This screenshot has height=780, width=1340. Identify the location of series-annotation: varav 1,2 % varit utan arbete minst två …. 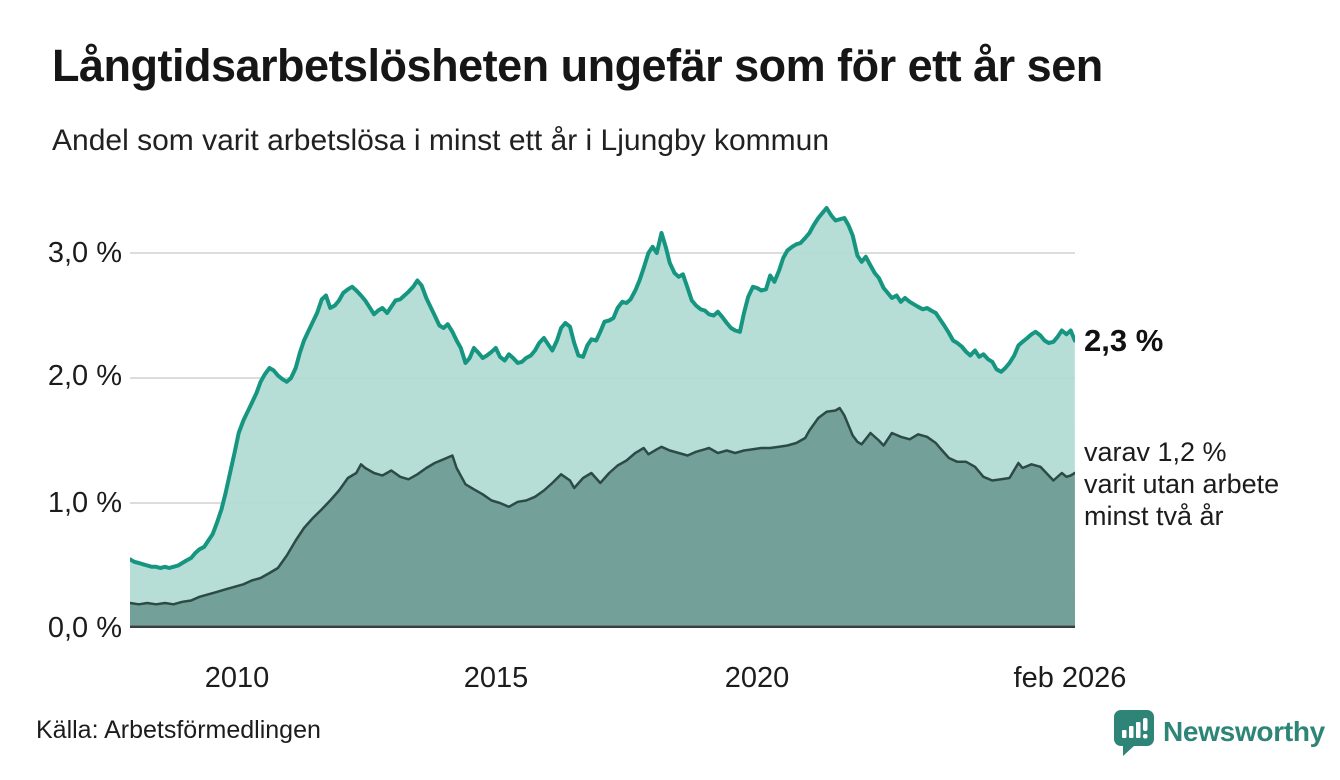
(1181, 484).